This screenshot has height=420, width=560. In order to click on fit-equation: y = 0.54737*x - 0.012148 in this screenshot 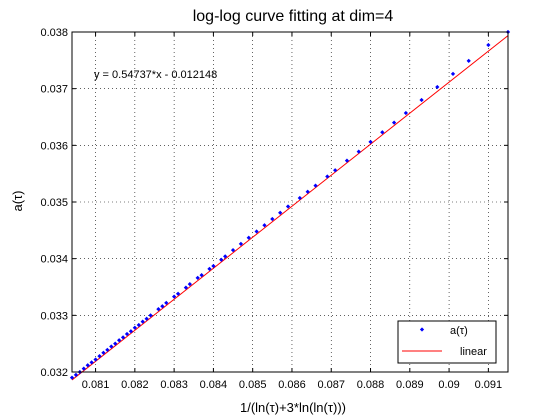, I will do `click(155, 75)`.